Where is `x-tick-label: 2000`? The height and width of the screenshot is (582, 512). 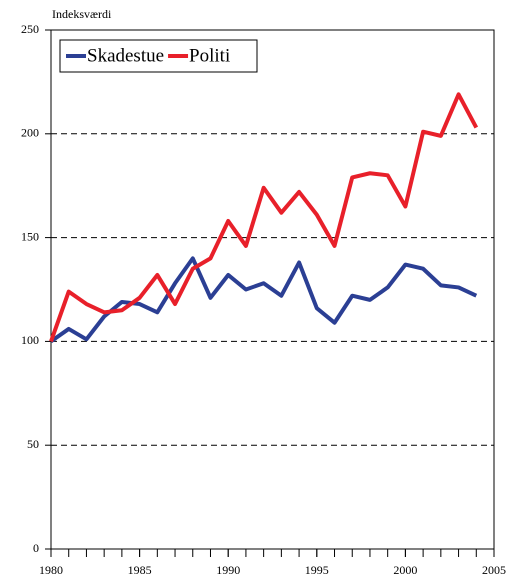
x-tick-label: 2000 is located at coordinates (405, 570).